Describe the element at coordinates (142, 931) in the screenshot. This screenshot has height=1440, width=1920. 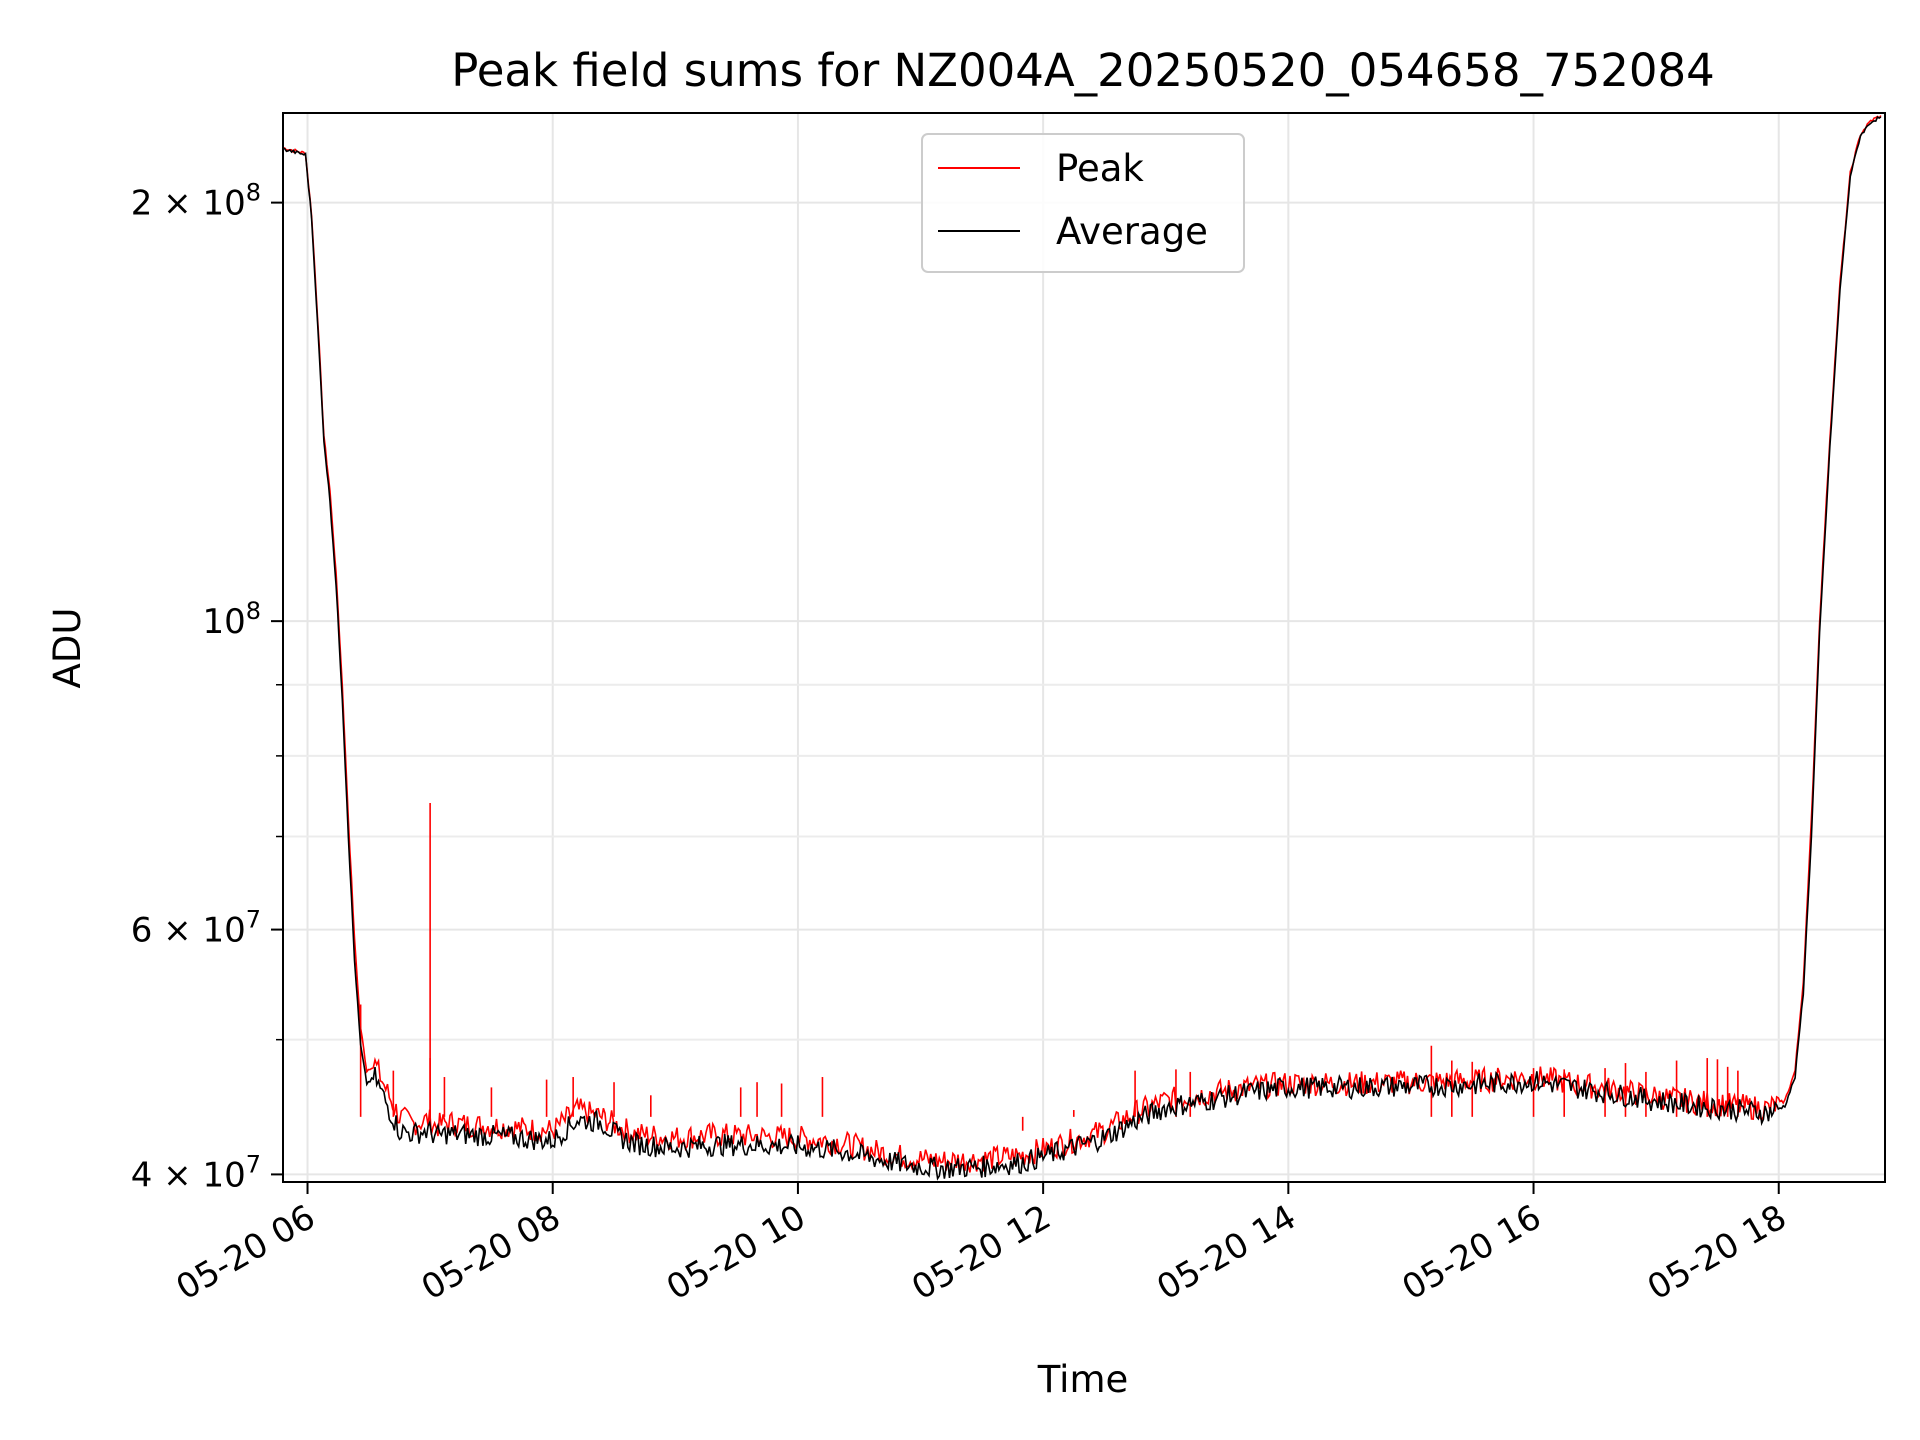
I see `y-tick-mantissa: 6` at that location.